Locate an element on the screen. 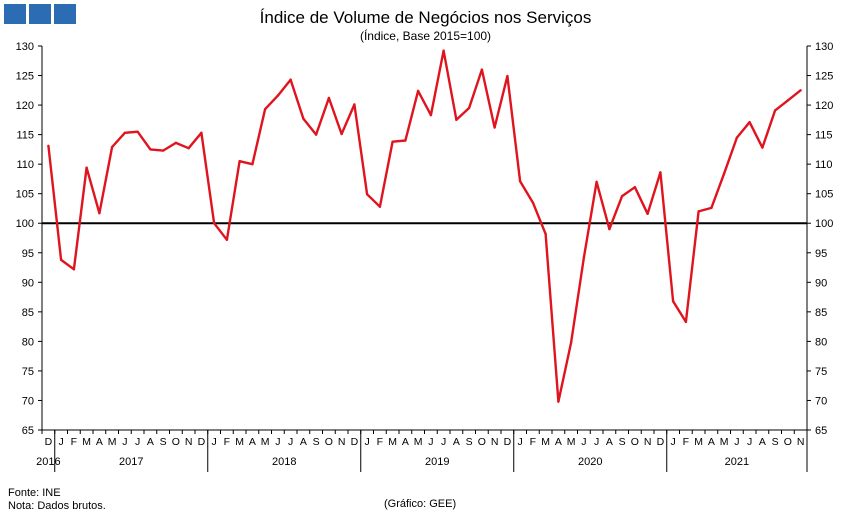 The width and height of the screenshot is (851, 520). y-tick-label-right: 65 is located at coordinates (821, 431).